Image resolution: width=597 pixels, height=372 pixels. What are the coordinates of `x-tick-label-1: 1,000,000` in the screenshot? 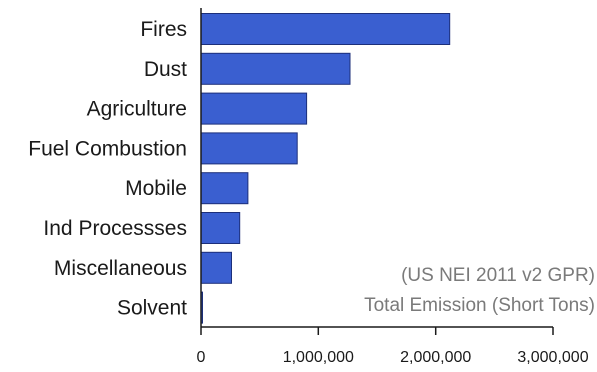 It's located at (318, 357).